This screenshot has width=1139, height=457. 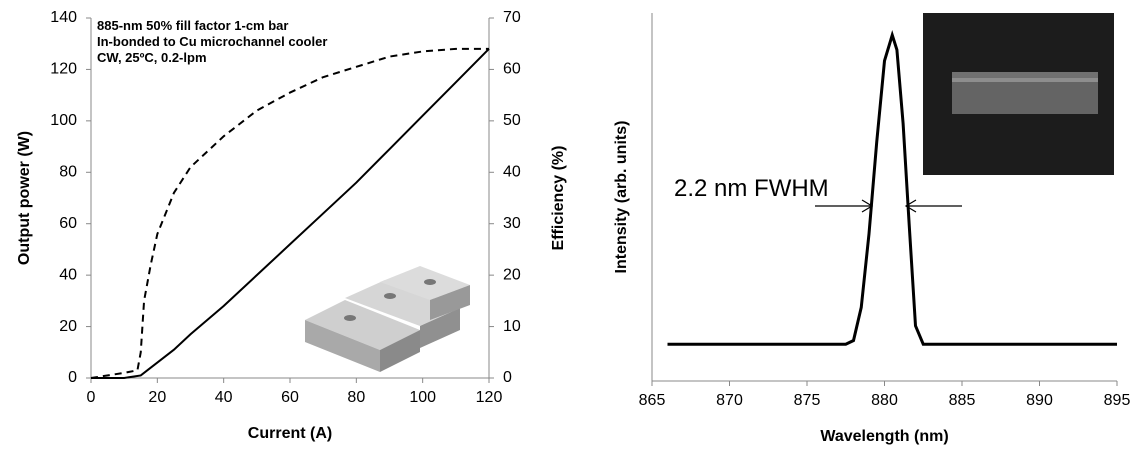 What do you see at coordinates (212, 41) in the screenshot?
I see `annotation: In-bonded to Cu microchannel cooler` at bounding box center [212, 41].